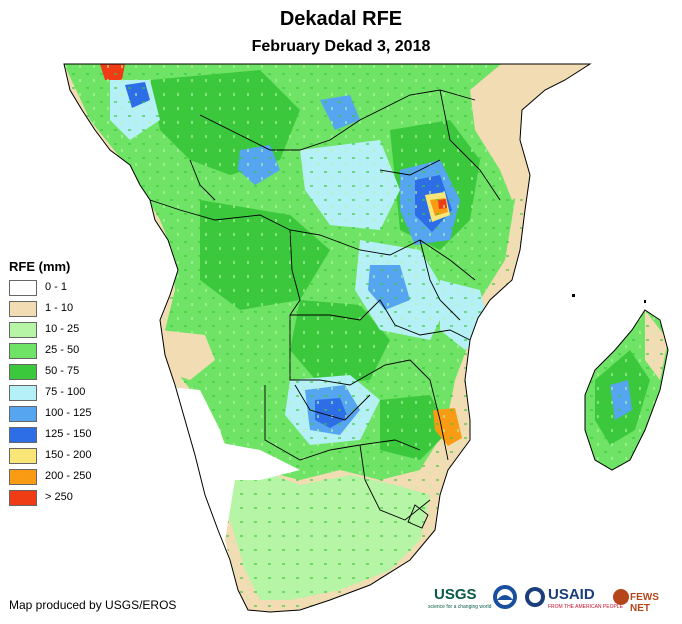 This screenshot has height=624, width=682. What do you see at coordinates (571, 594) in the screenshot?
I see `usaid-logo-text: USAID` at bounding box center [571, 594].